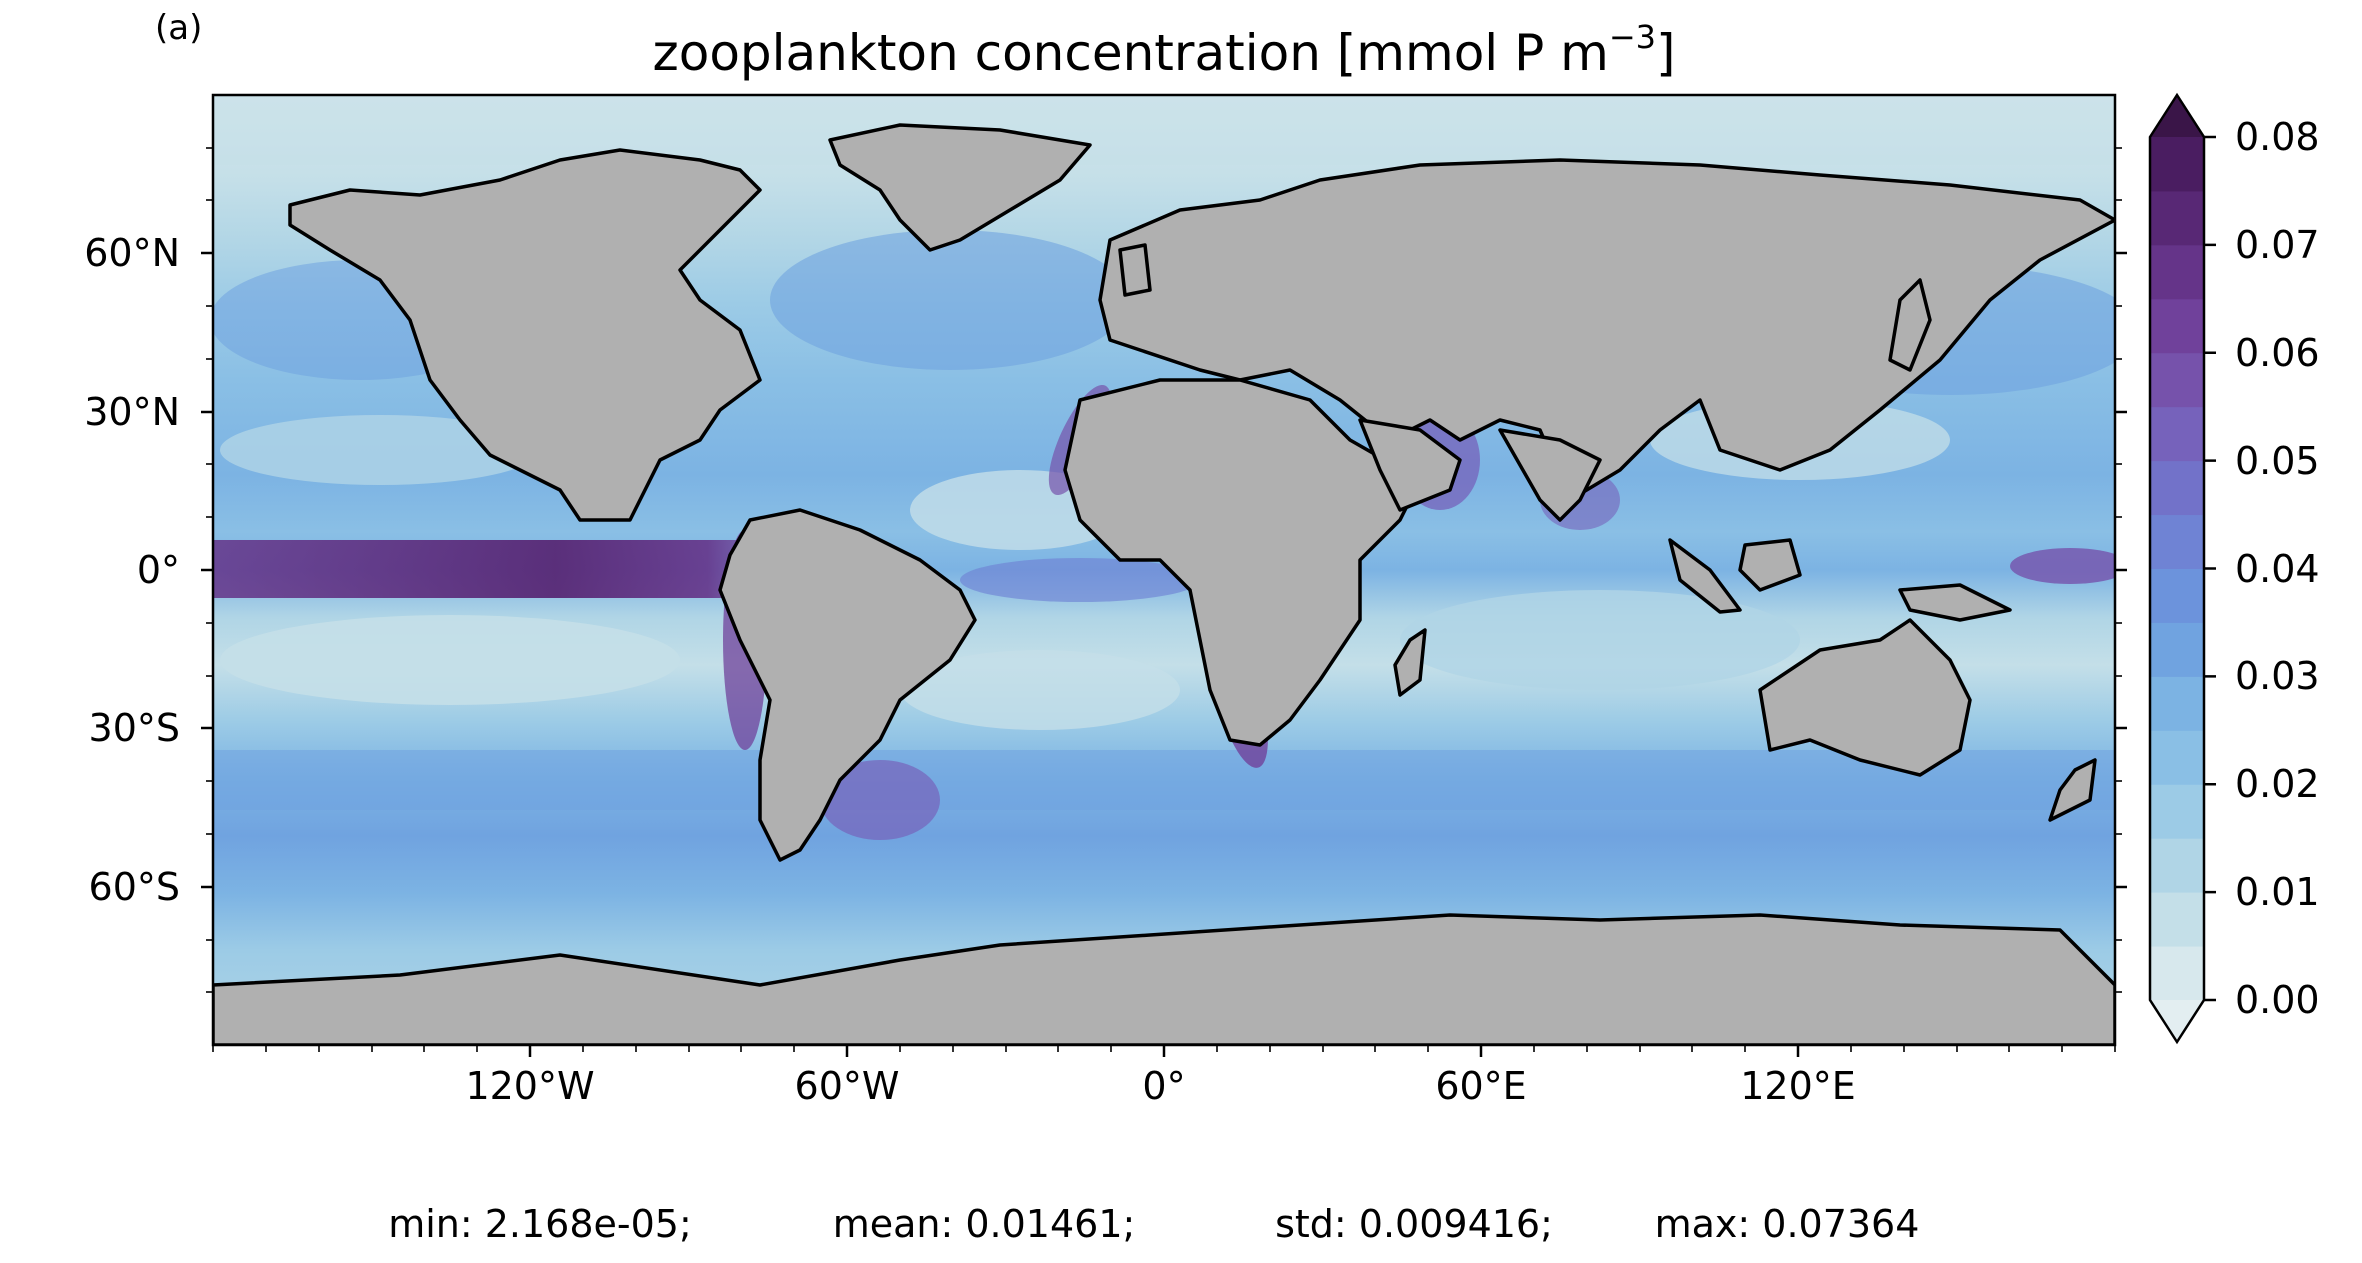  I want to click on panel-label: (a), so click(179, 28).